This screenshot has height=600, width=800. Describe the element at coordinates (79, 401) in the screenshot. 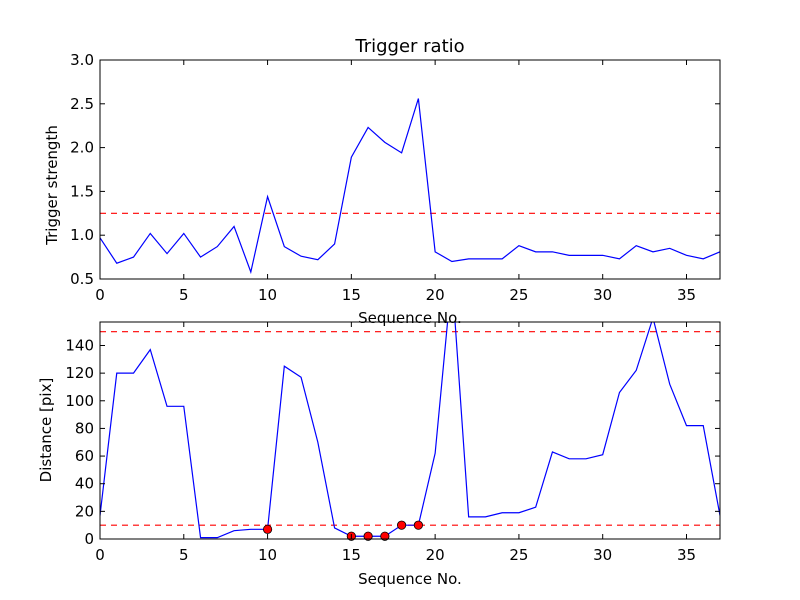

I see `y-tick-label: 100` at that location.